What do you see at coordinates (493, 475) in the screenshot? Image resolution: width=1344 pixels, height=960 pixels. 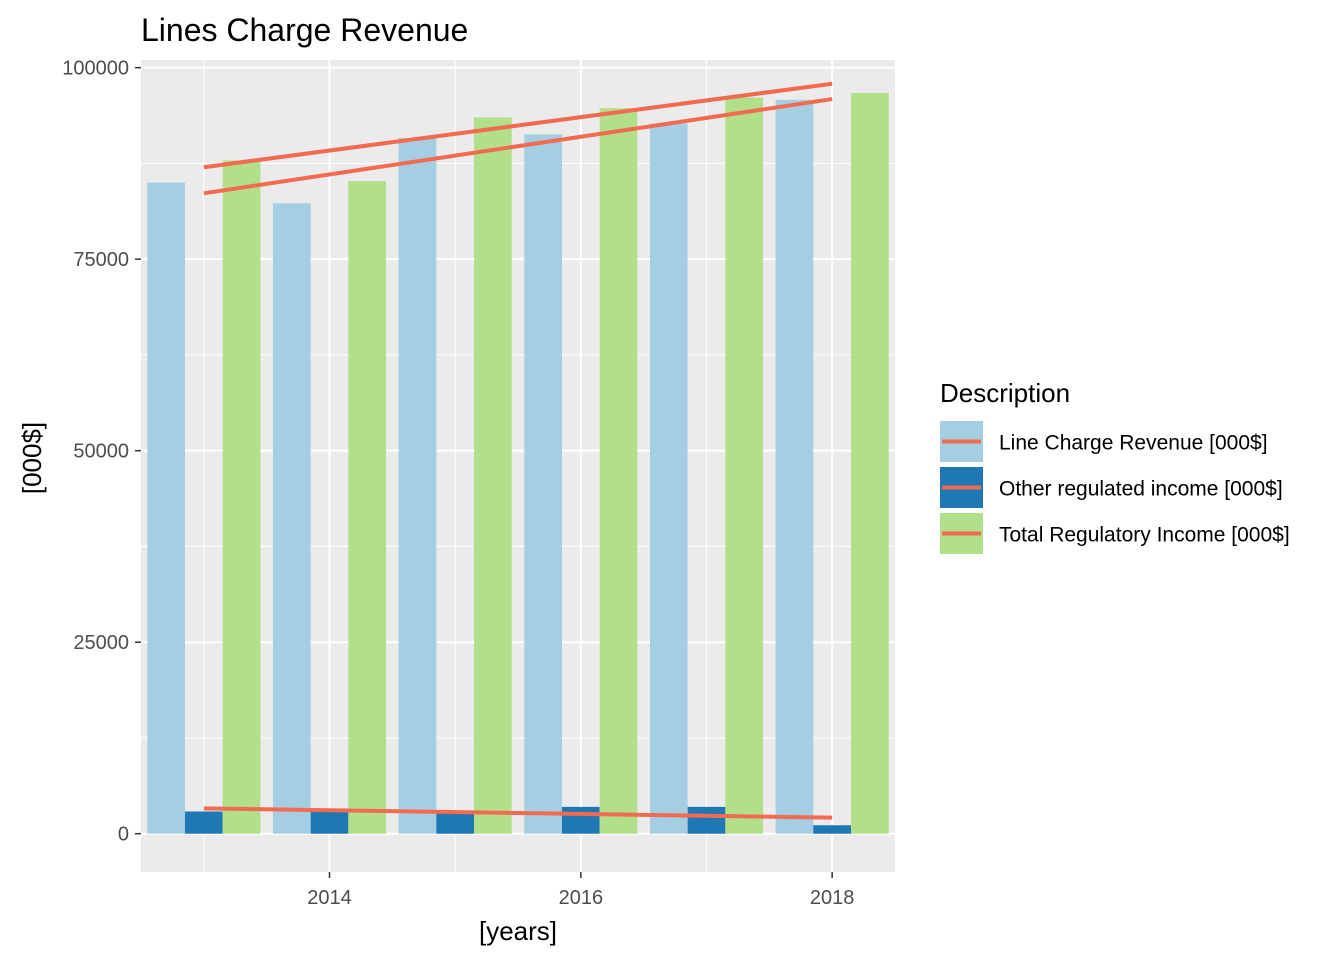 I see `bar-3-2015` at bounding box center [493, 475].